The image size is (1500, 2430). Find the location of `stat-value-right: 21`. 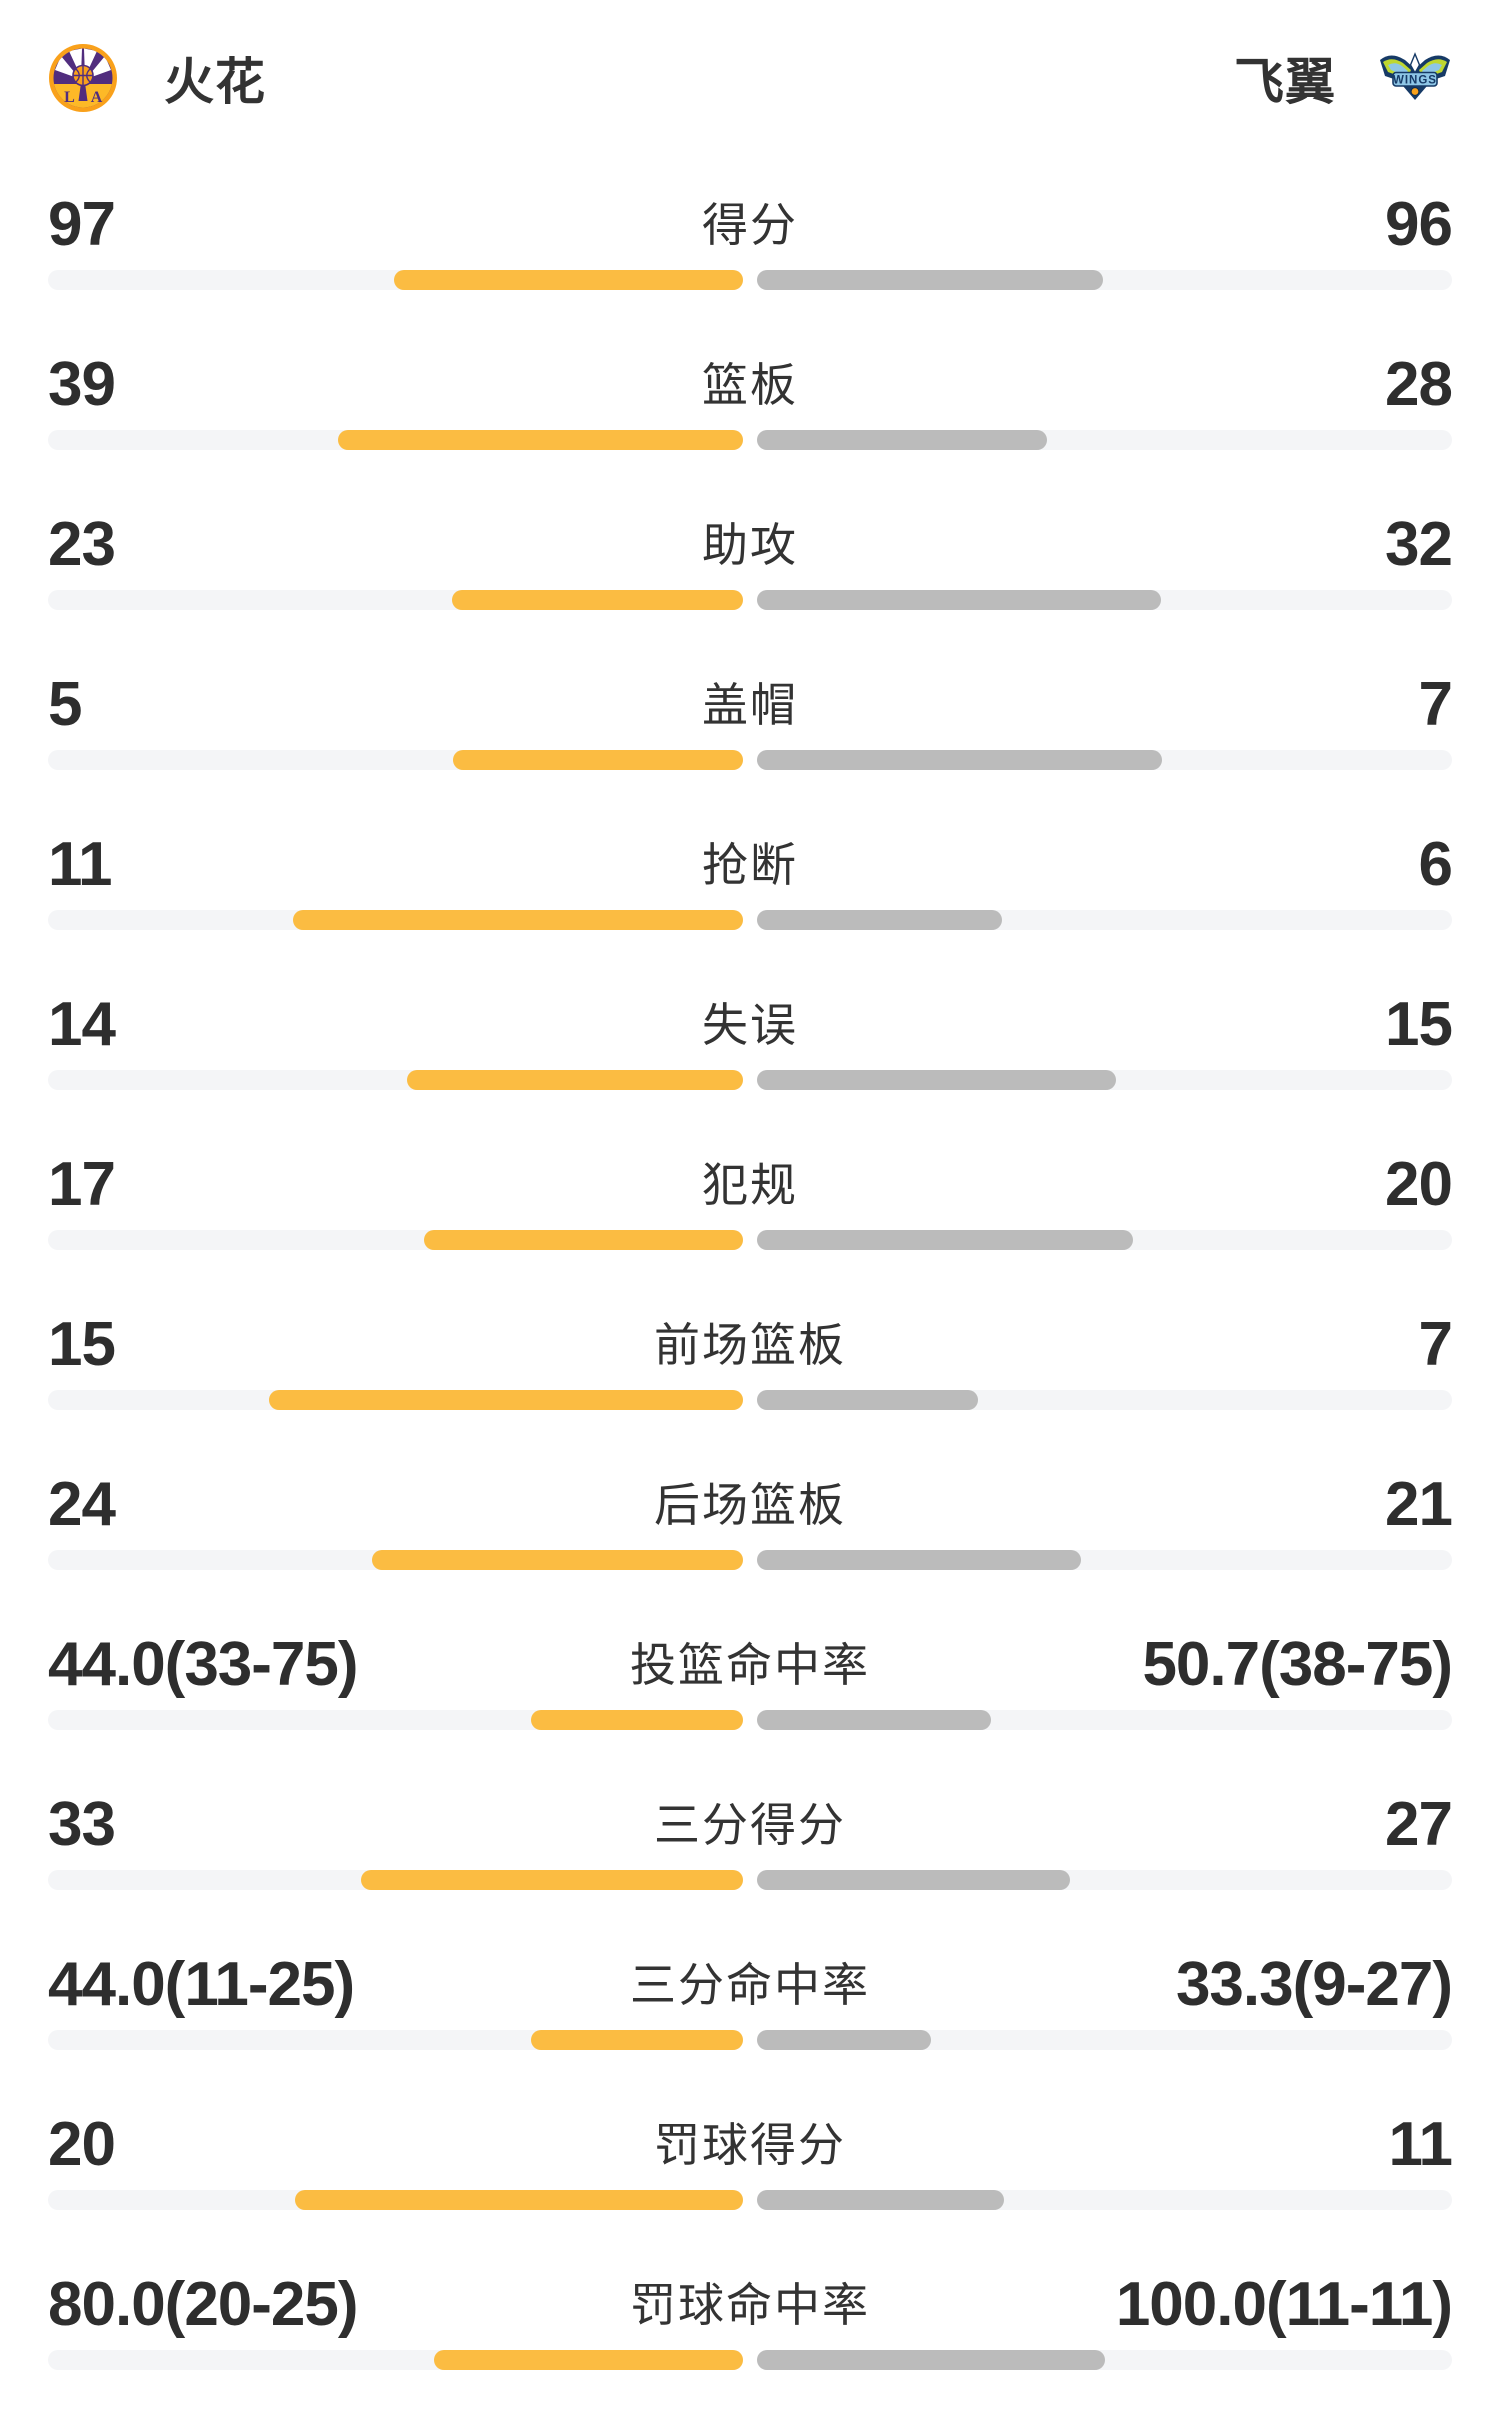

stat-value-right: 21 is located at coordinates (1419, 1504).